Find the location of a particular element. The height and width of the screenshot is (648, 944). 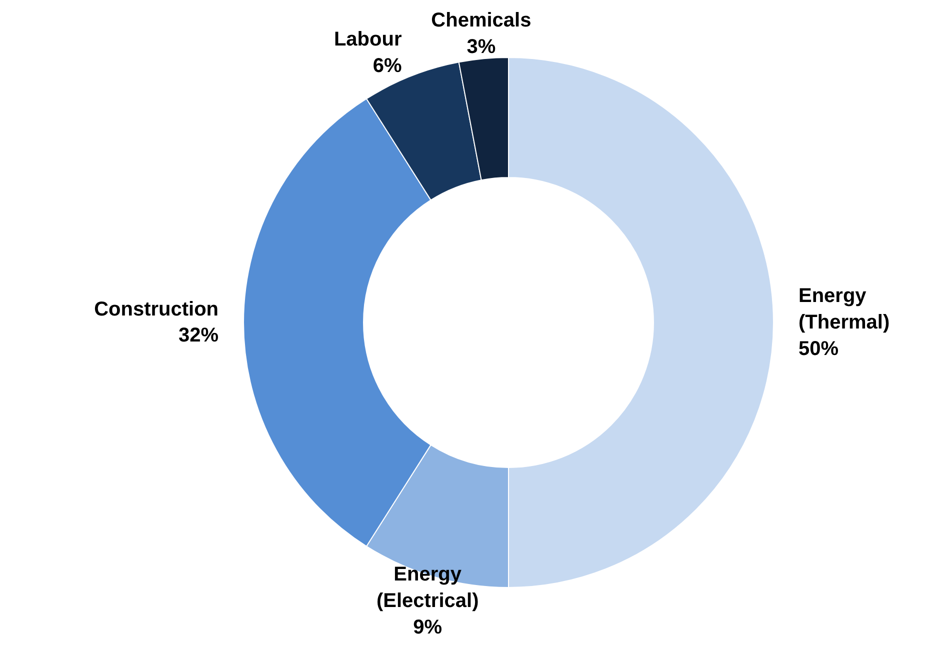

data-label: 50% is located at coordinates (818, 349).